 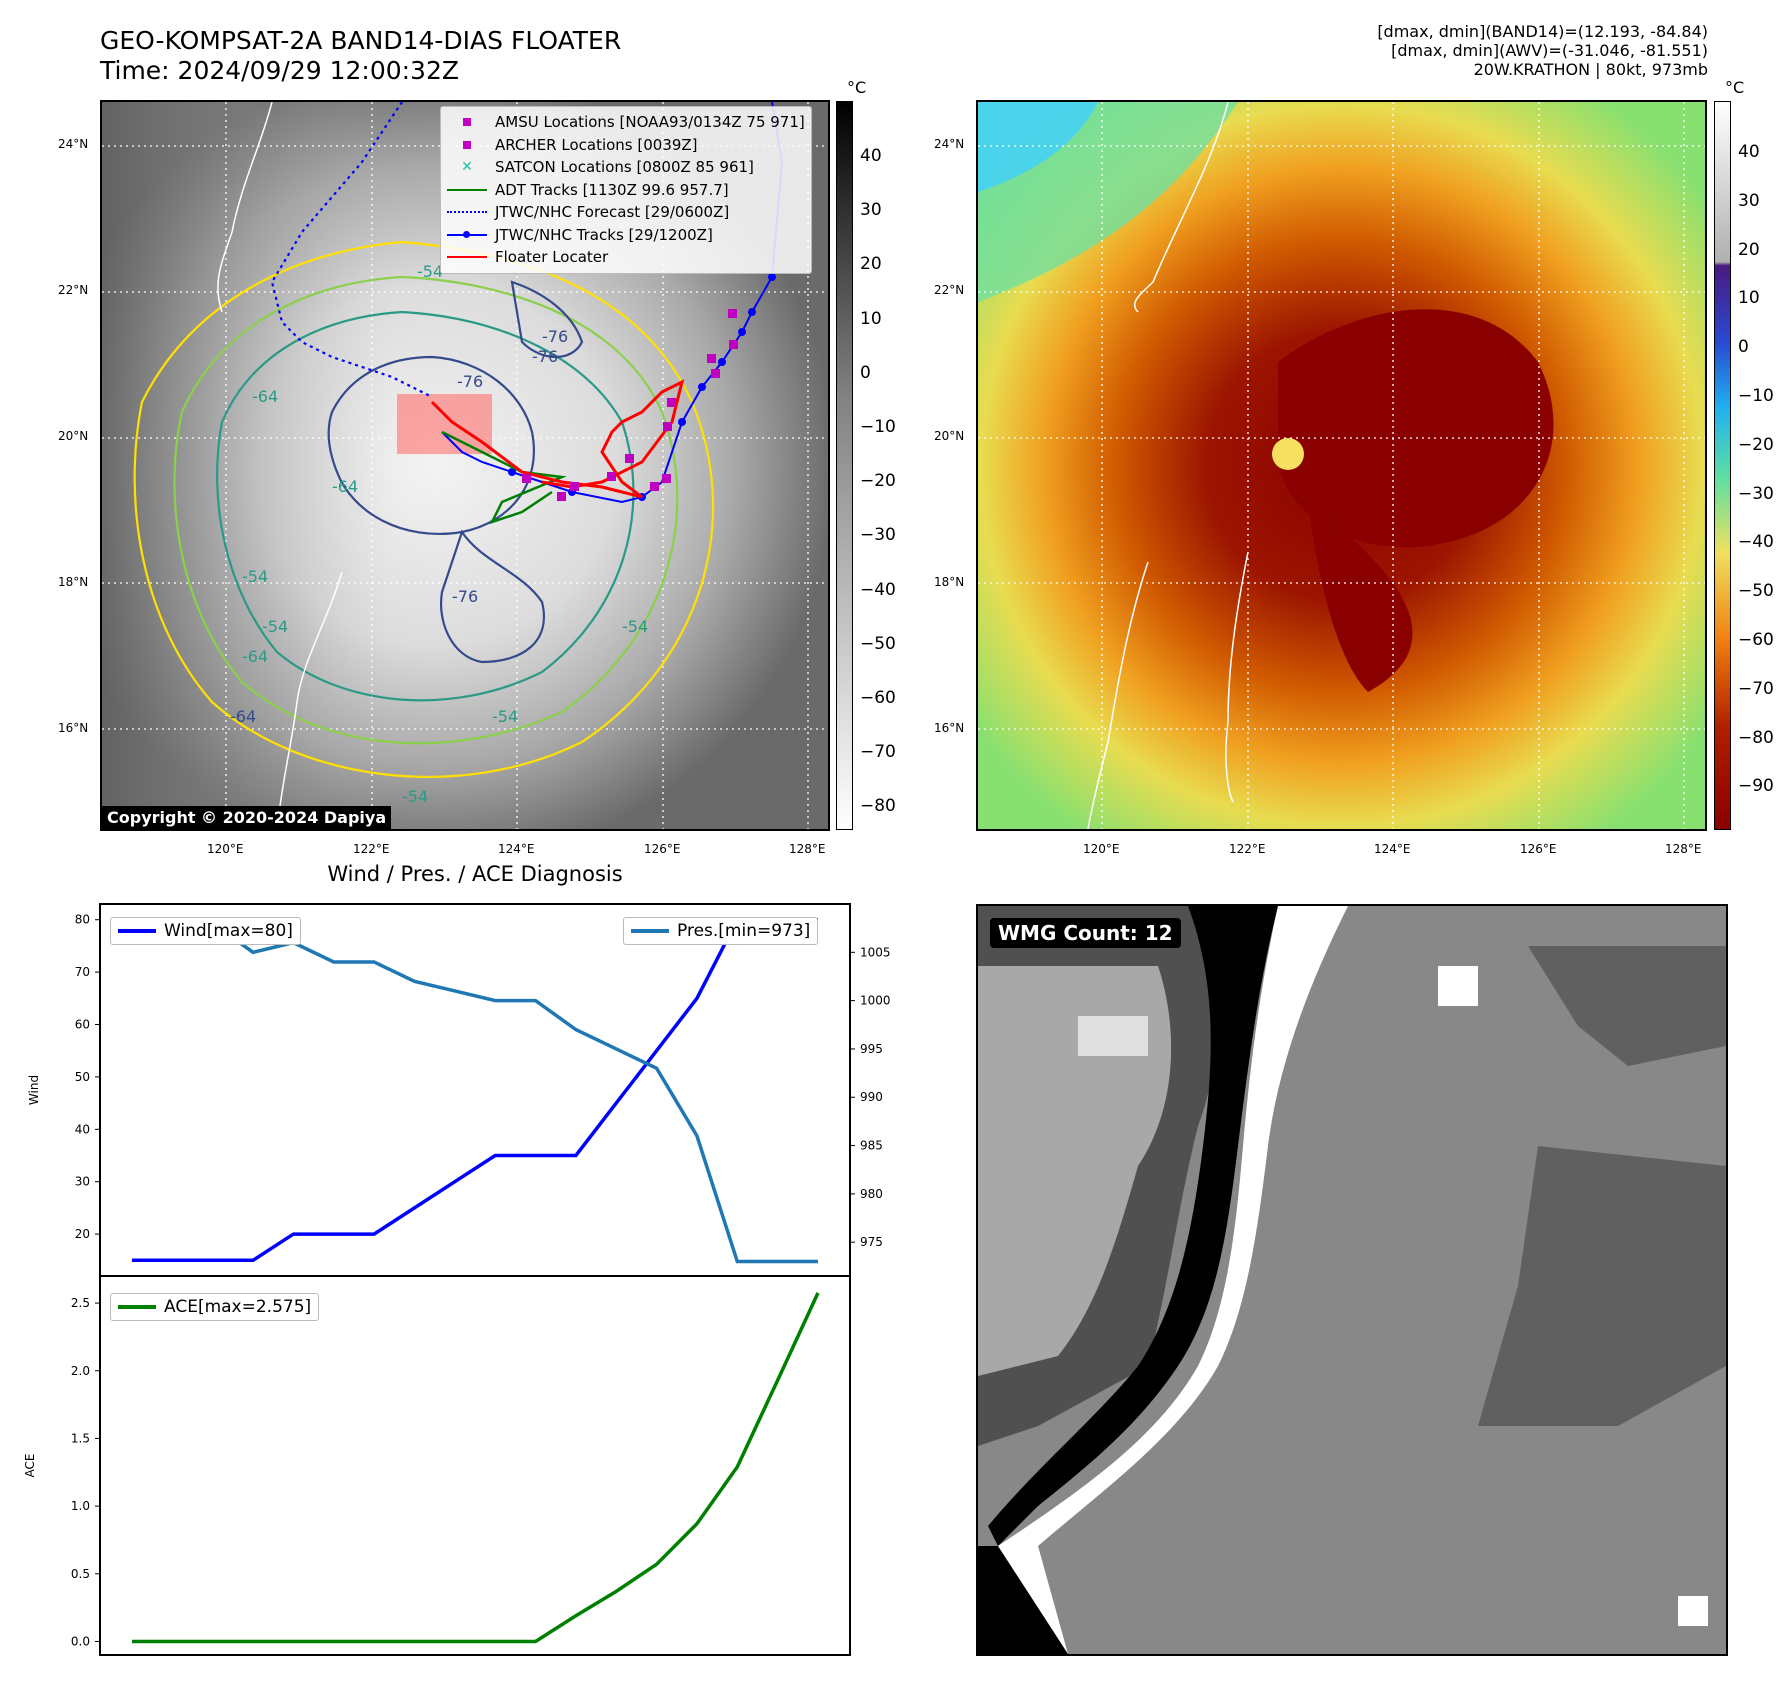 What do you see at coordinates (626, 167) in the screenshot?
I see `legend-row-satcon: ✕ SATCON Locations [0800Z 85 961]` at bounding box center [626, 167].